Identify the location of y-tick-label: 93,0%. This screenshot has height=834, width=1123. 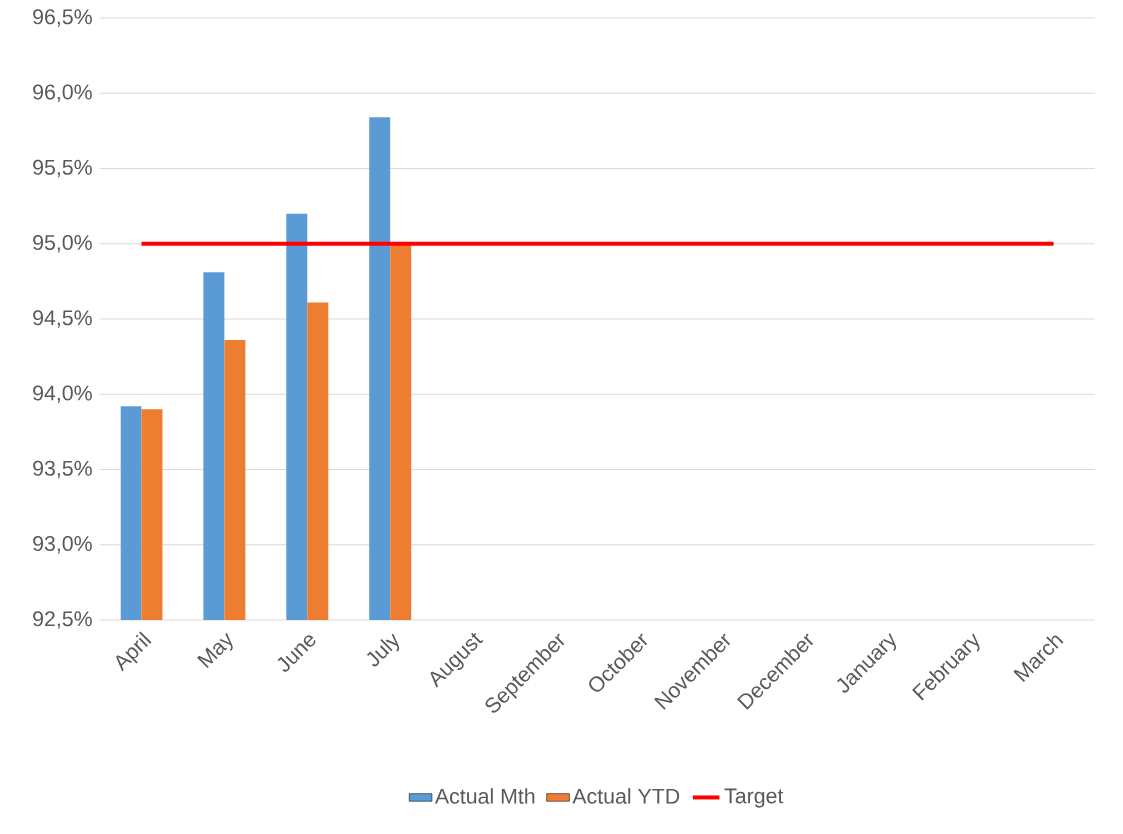
(62, 544).